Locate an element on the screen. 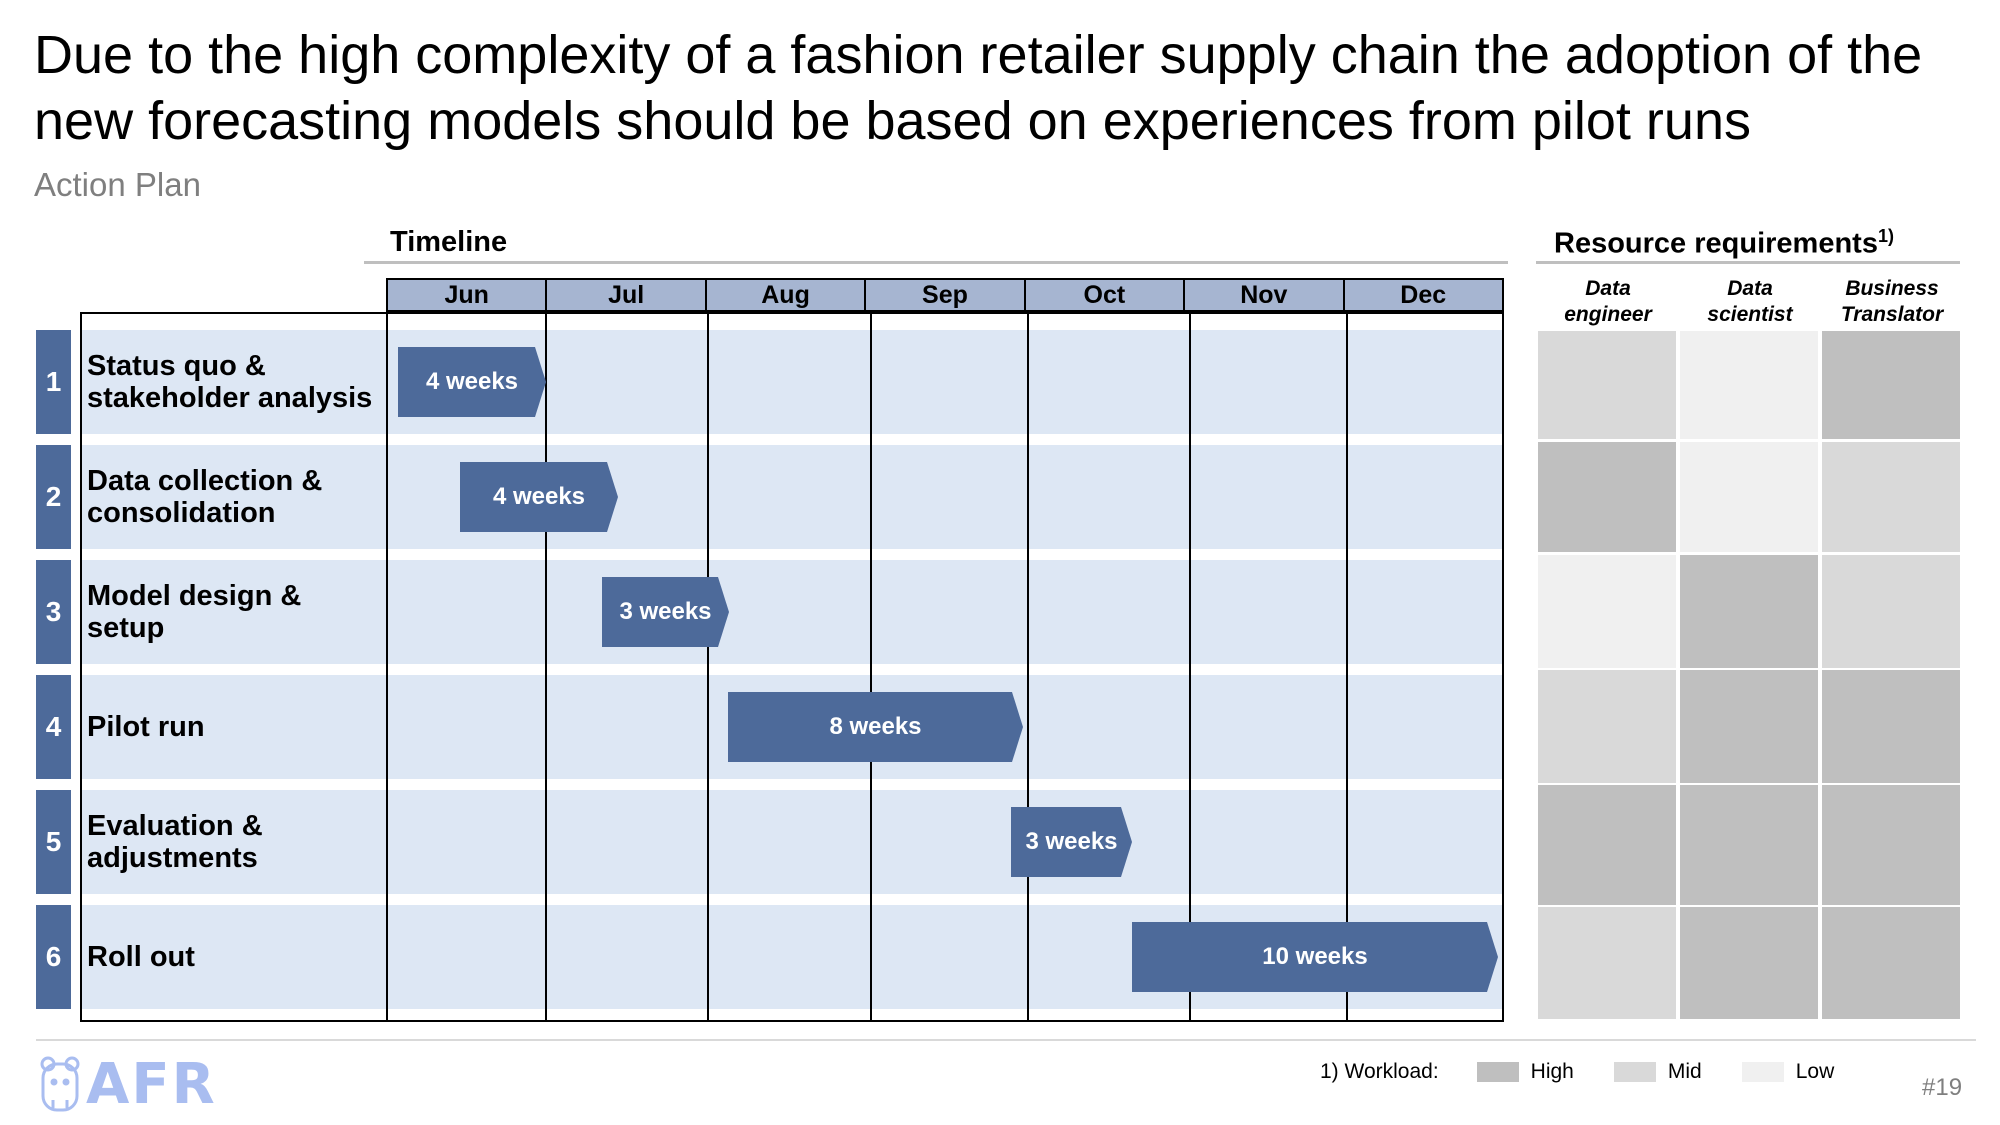 The image size is (2000, 1125). footer-rule is located at coordinates (1006, 1040).